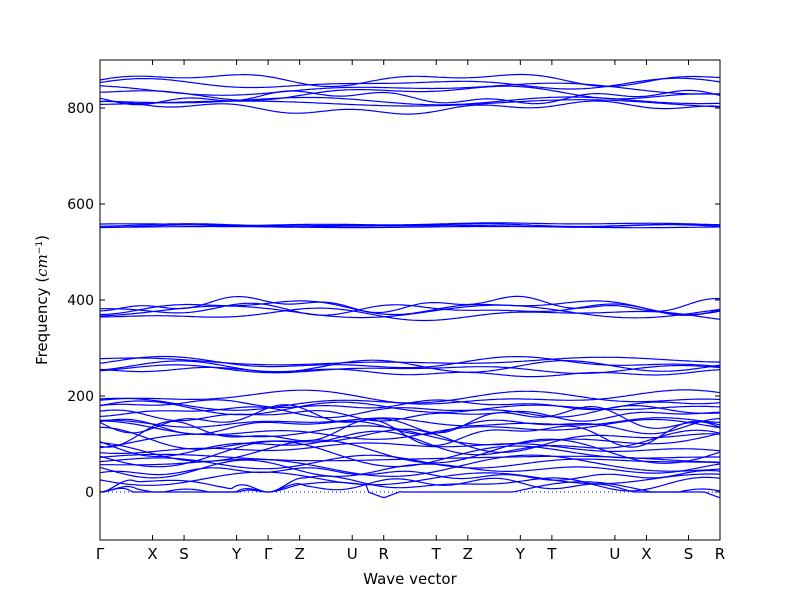 Image resolution: width=800 pixels, height=605 pixels. Describe the element at coordinates (40, 247) in the screenshot. I see `y-axis-label-exp: −1` at that location.